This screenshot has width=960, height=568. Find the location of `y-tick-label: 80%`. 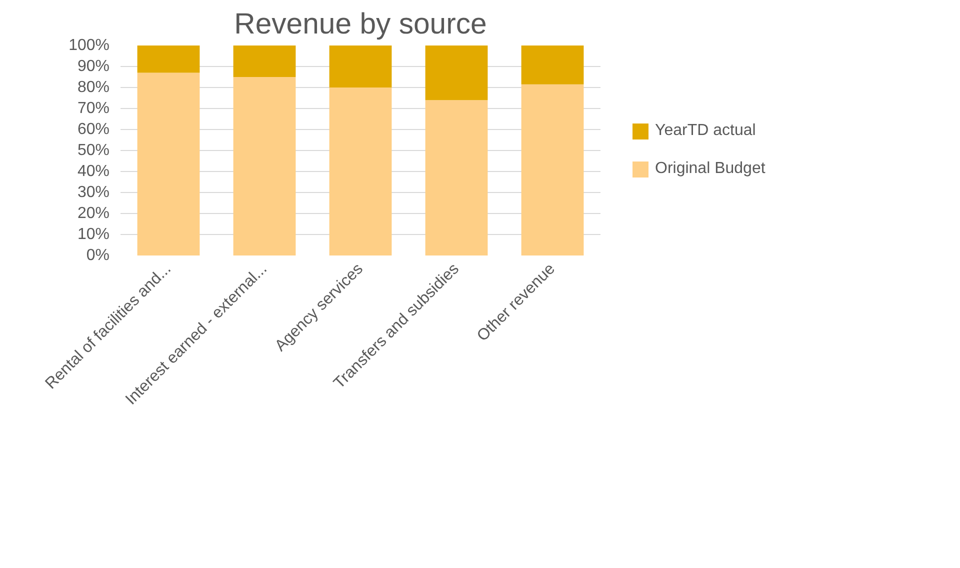

y-tick-label: 80% is located at coordinates (93, 87).